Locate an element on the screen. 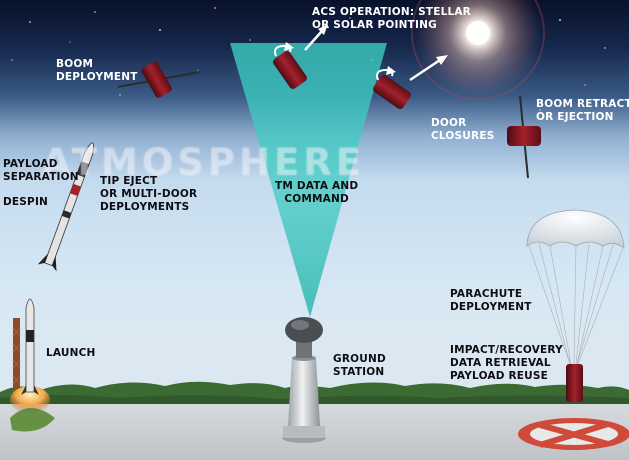 Image resolution: width=629 pixels, height=460 pixels. label-line: SEPARATION is located at coordinates (41, 177).